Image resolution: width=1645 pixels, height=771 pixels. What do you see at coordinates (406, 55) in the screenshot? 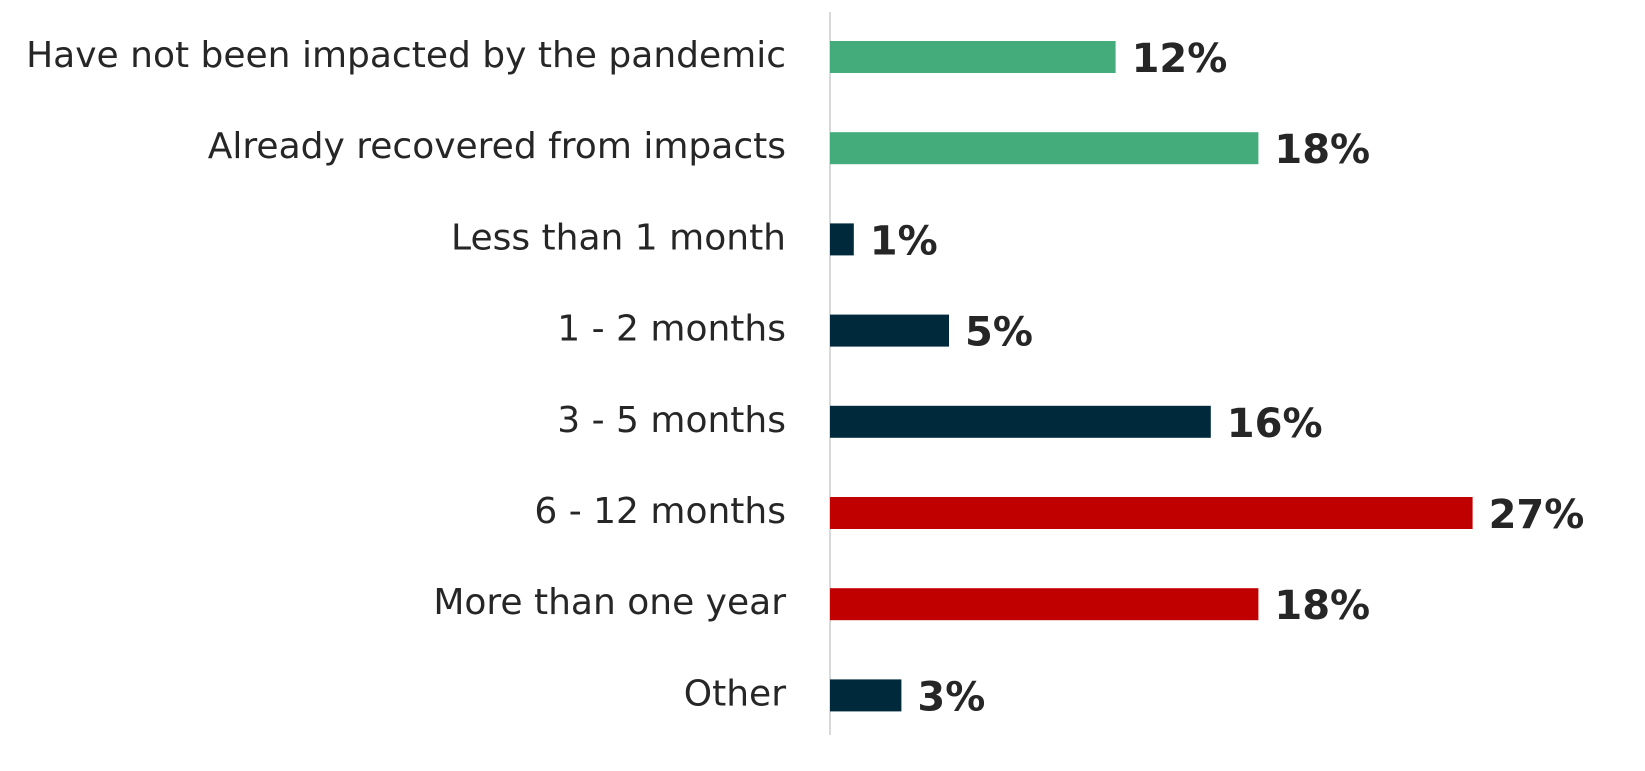
I see `category-label: Have not been impacted by the pandemic` at bounding box center [406, 55].